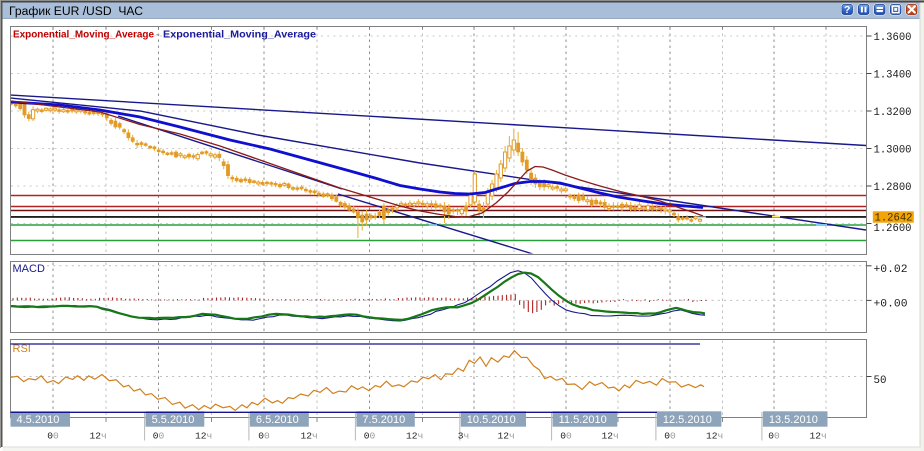 This screenshot has width=924, height=451. What do you see at coordinates (491, 420) in the screenshot?
I see `svg-text: 10.5.2010` at bounding box center [491, 420].